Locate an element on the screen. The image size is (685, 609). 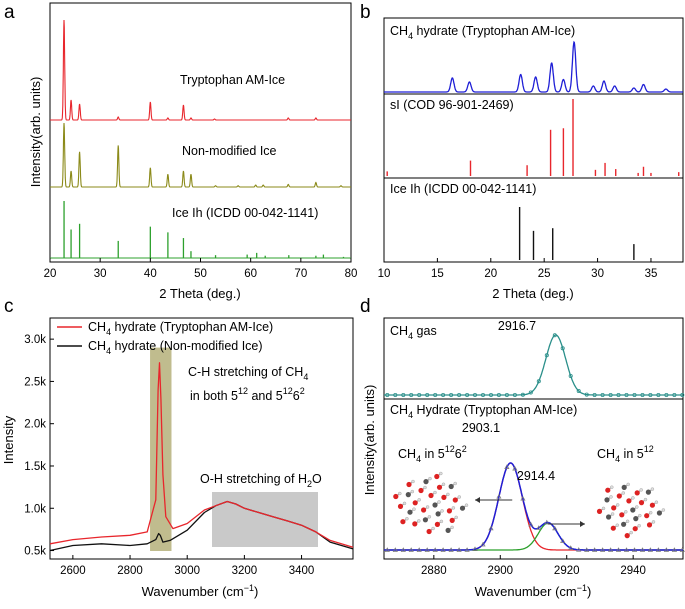
panel-a-label-nonmodified: Non-modified Ice is located at coordinates (229, 151).